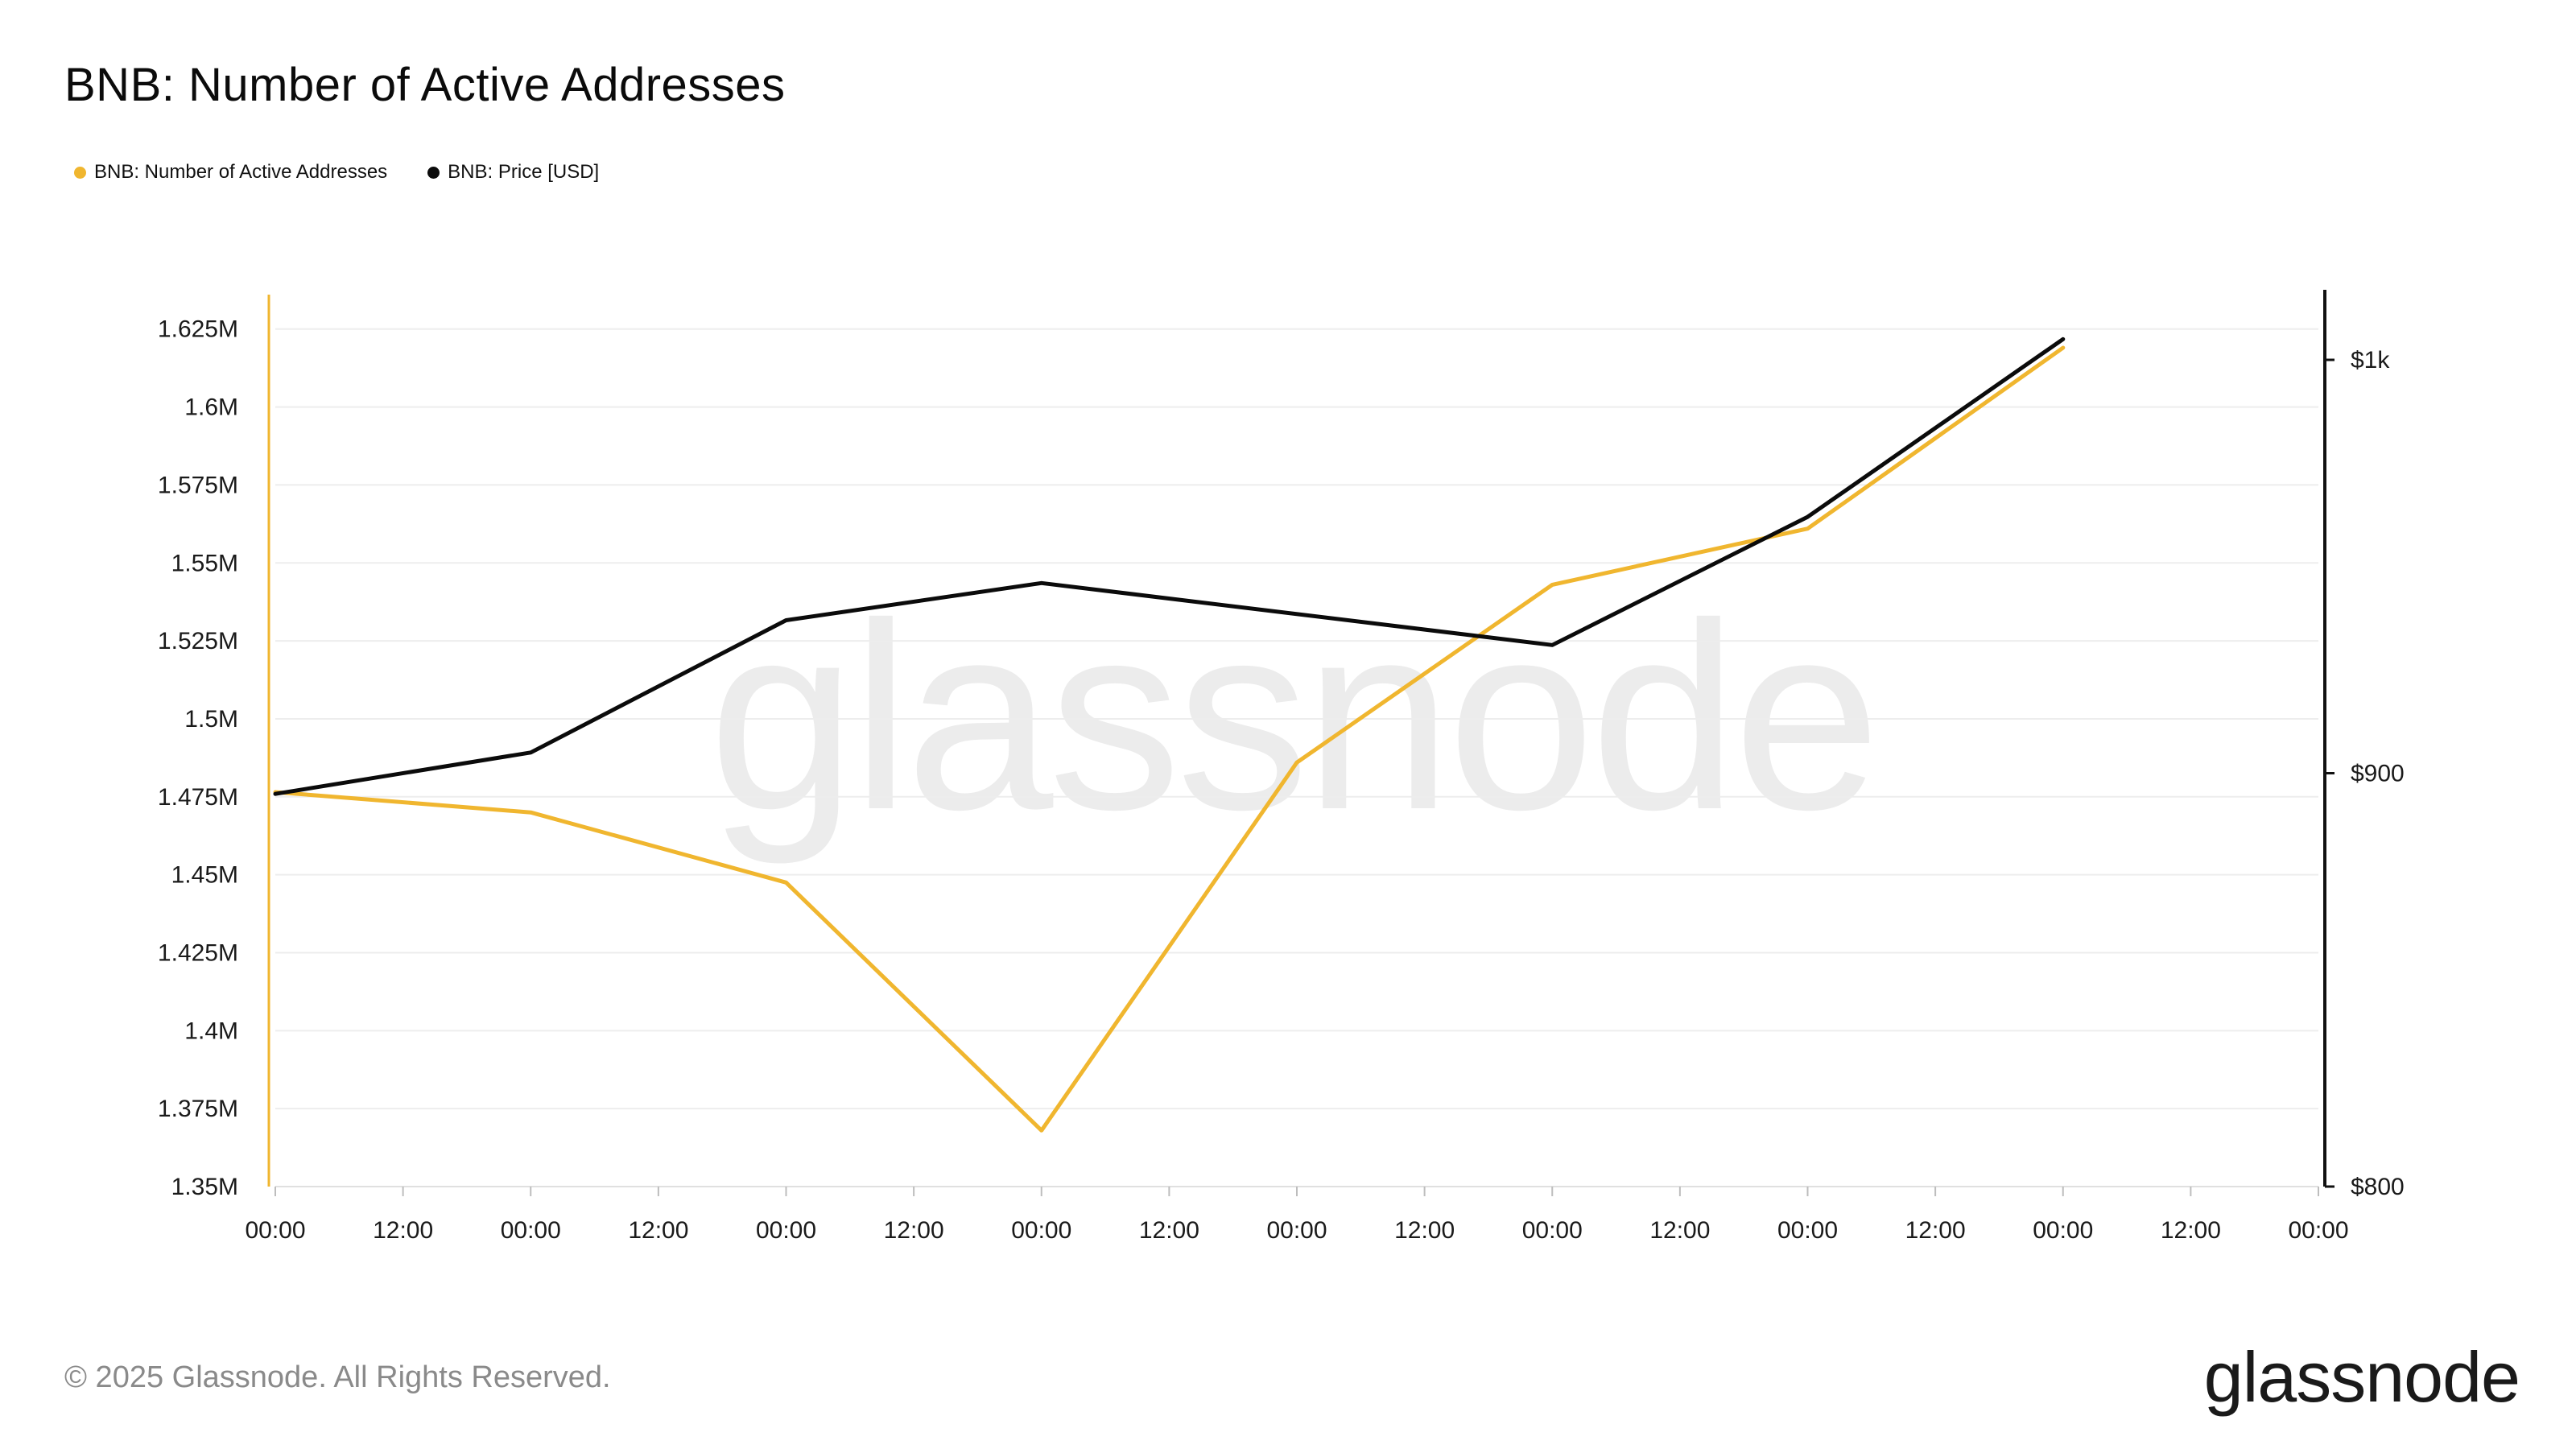 This screenshot has height=1449, width=2576. Describe the element at coordinates (198, 641) in the screenshot. I see `y-left-tick-label: 1.525M` at that location.